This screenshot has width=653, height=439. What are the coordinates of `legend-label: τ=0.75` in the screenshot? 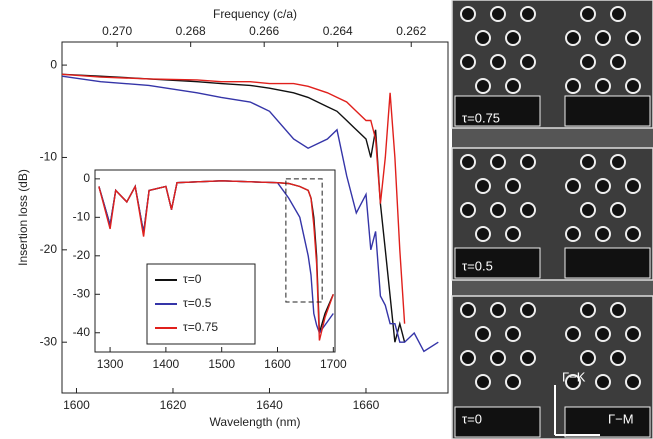 It's located at (200, 327).